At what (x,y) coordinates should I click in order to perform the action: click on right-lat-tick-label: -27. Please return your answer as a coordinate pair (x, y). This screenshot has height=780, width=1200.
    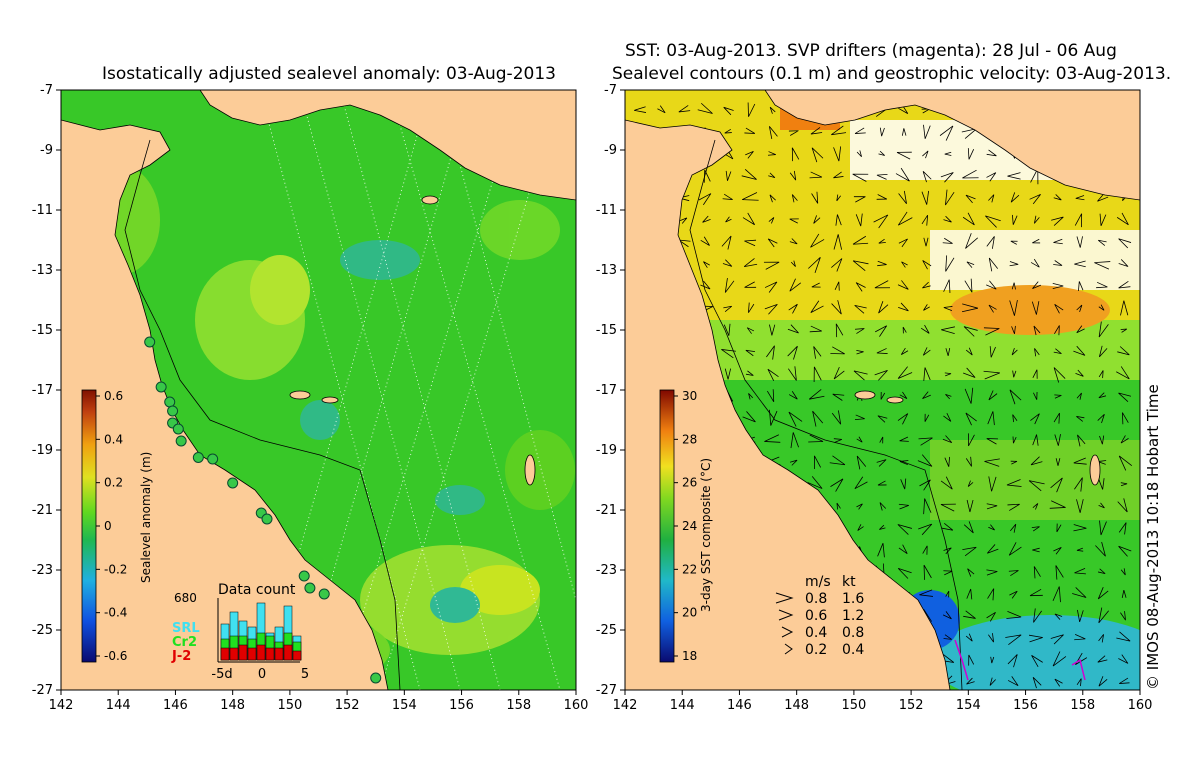
    Looking at the image, I should click on (606, 690).